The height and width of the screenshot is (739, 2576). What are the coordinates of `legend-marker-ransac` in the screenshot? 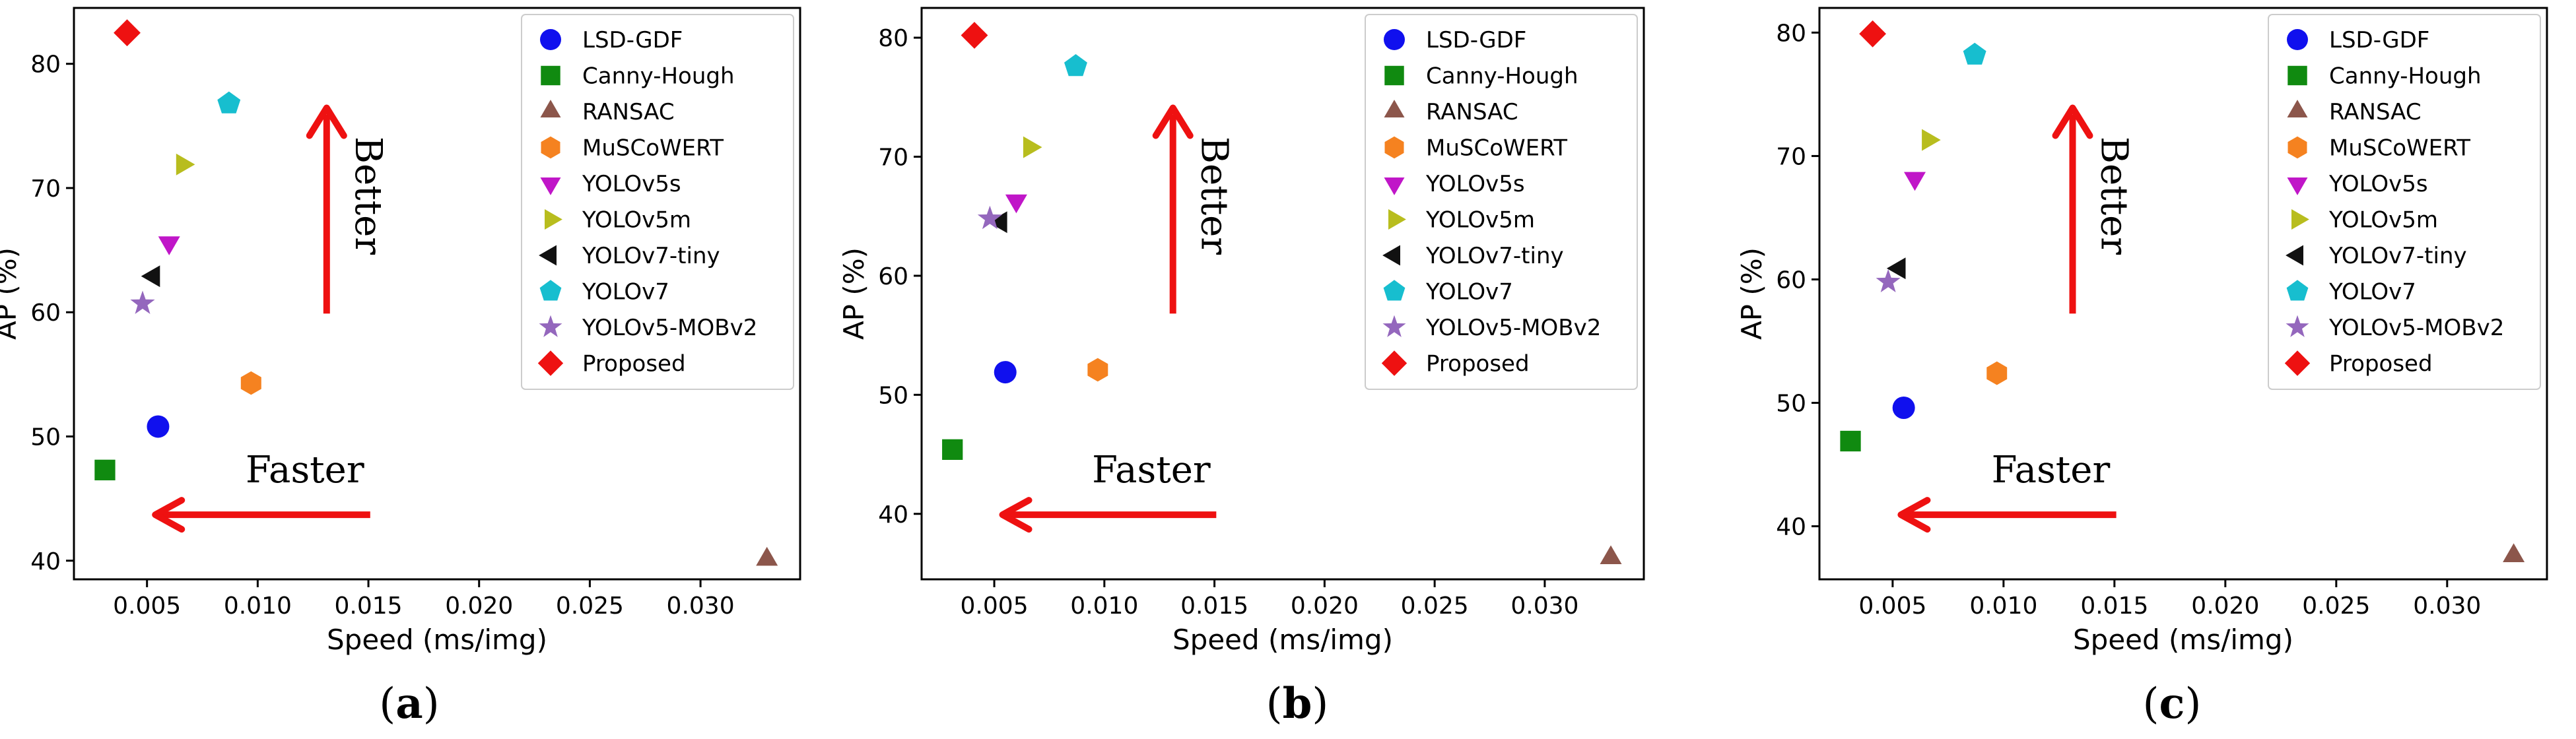 It's located at (551, 108).